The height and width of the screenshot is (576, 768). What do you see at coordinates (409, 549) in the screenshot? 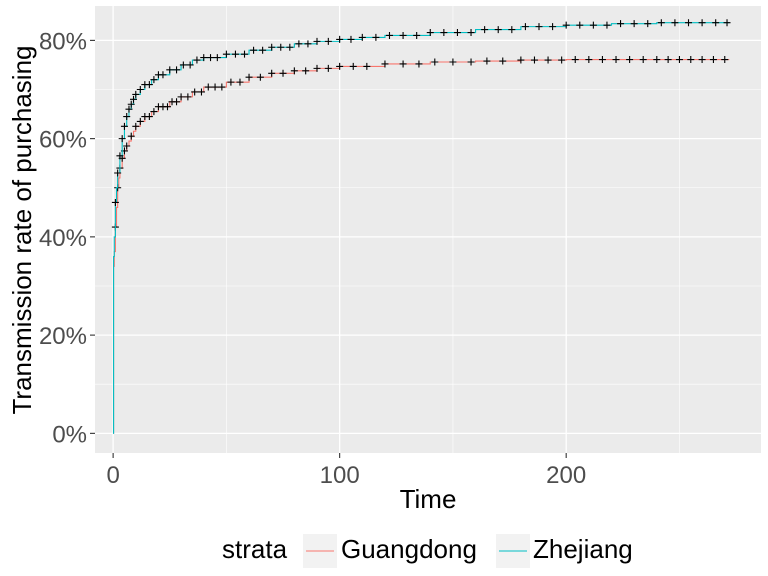
I see `legend-label-guangdong: Guangdong` at bounding box center [409, 549].